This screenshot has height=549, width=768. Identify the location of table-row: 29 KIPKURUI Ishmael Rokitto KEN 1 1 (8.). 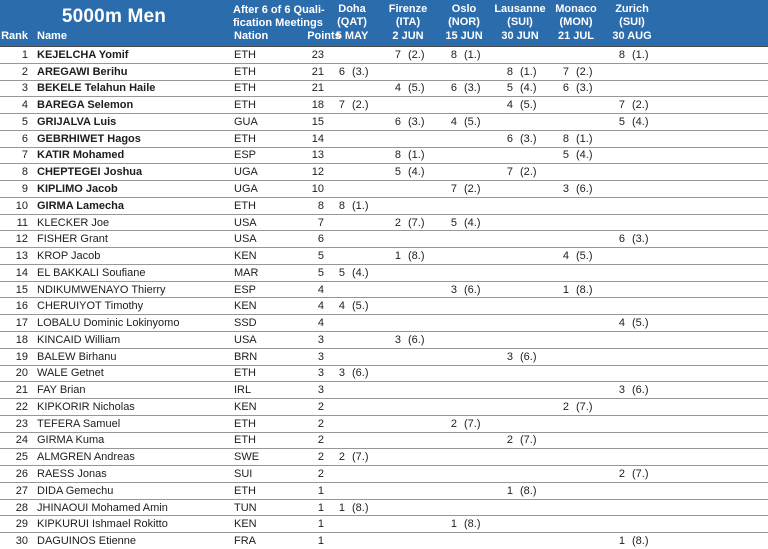
(384, 525).